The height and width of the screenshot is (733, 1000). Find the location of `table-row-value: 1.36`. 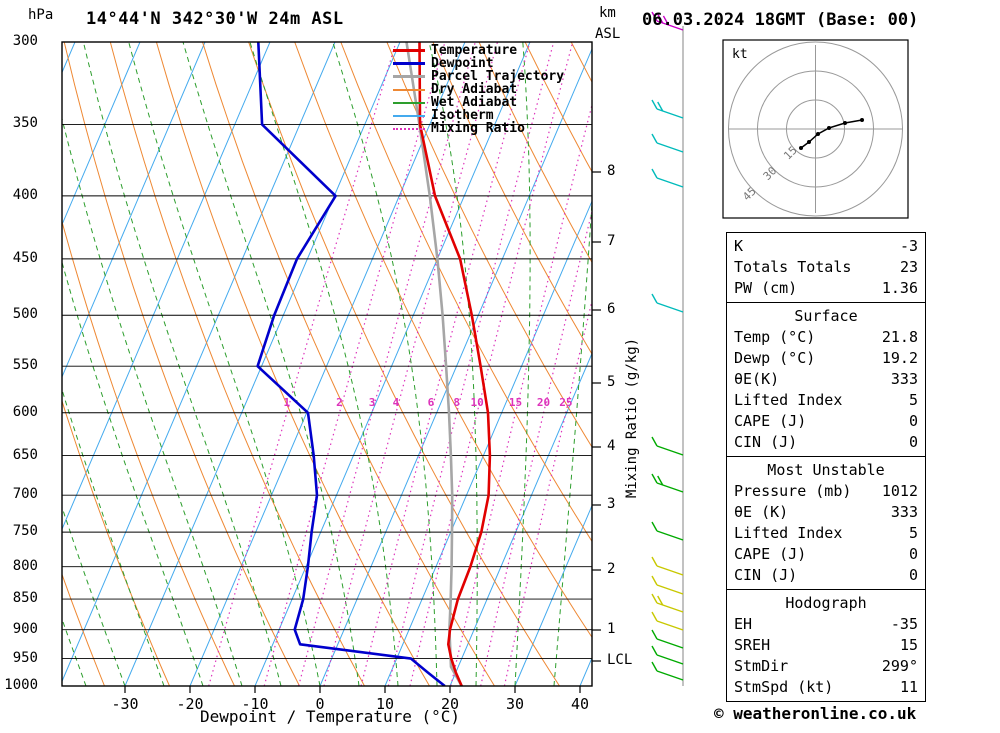

table-row-value: 1.36 is located at coordinates (899, 288).